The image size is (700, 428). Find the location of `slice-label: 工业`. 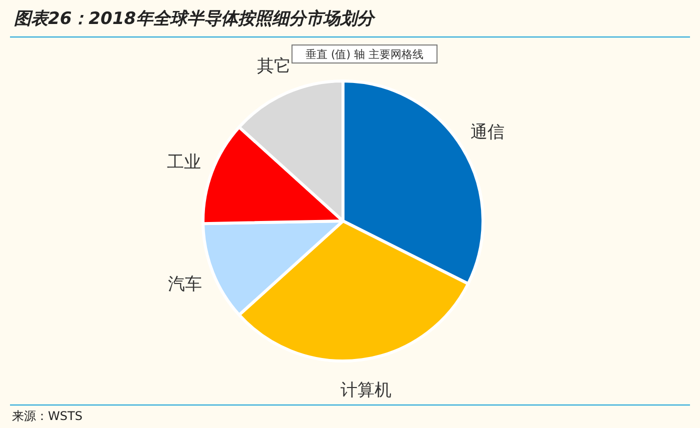

slice-label: 工业 is located at coordinates (183, 162).